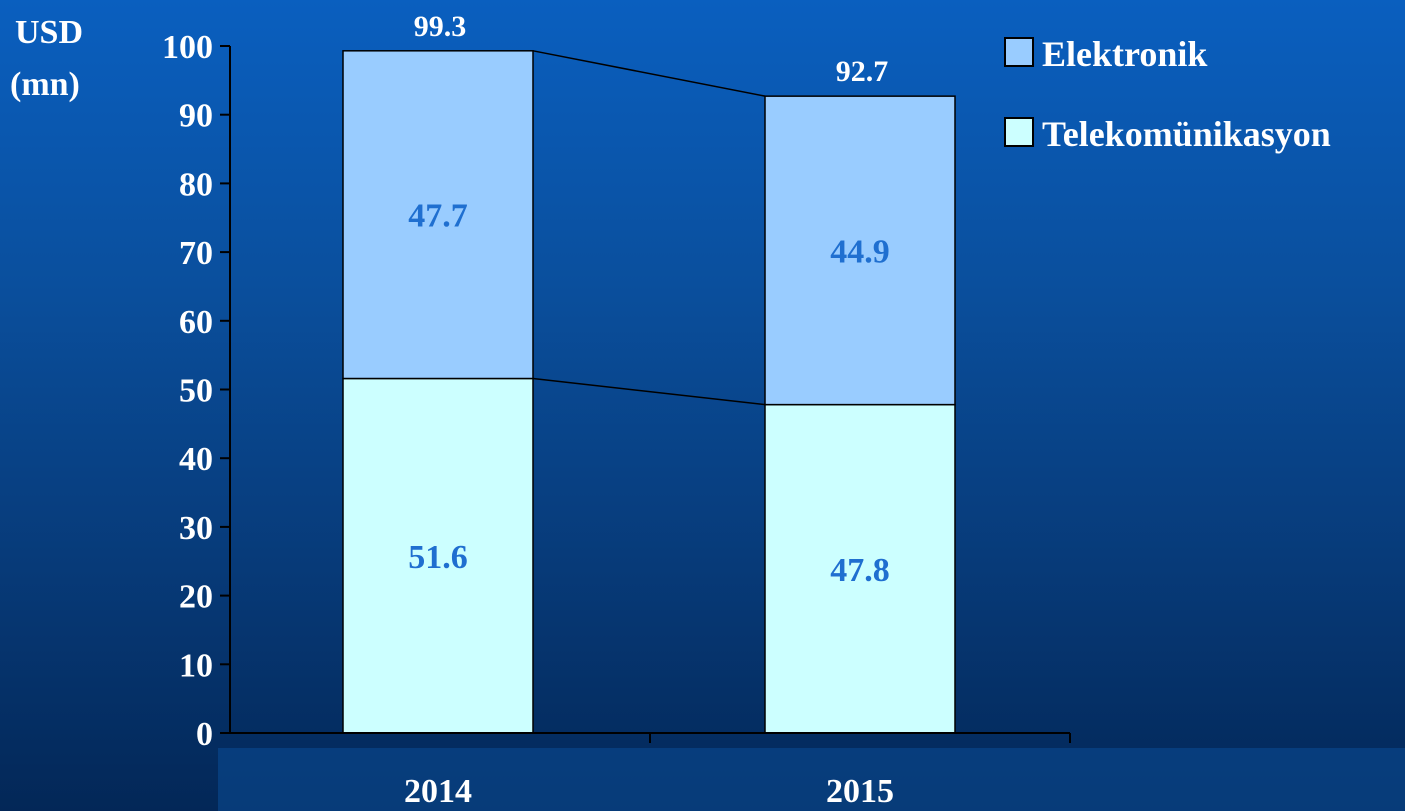 Image resolution: width=1405 pixels, height=811 pixels. What do you see at coordinates (860, 570) in the screenshot?
I see `data-label-telekom-2015: 47.8` at bounding box center [860, 570].